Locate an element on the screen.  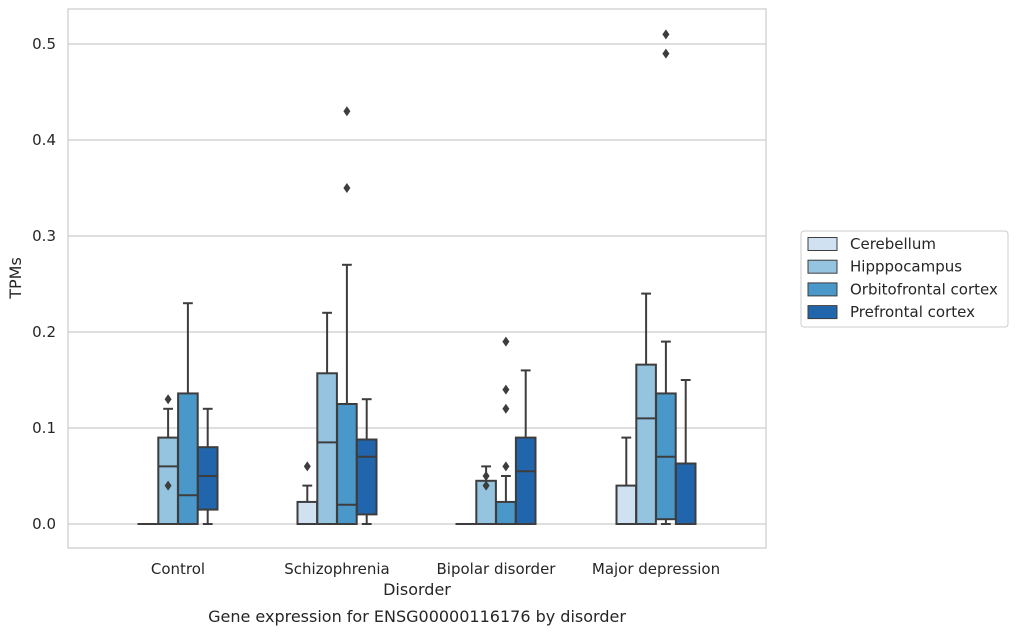
legend-label: Prefrontal cortex is located at coordinates (912, 312).